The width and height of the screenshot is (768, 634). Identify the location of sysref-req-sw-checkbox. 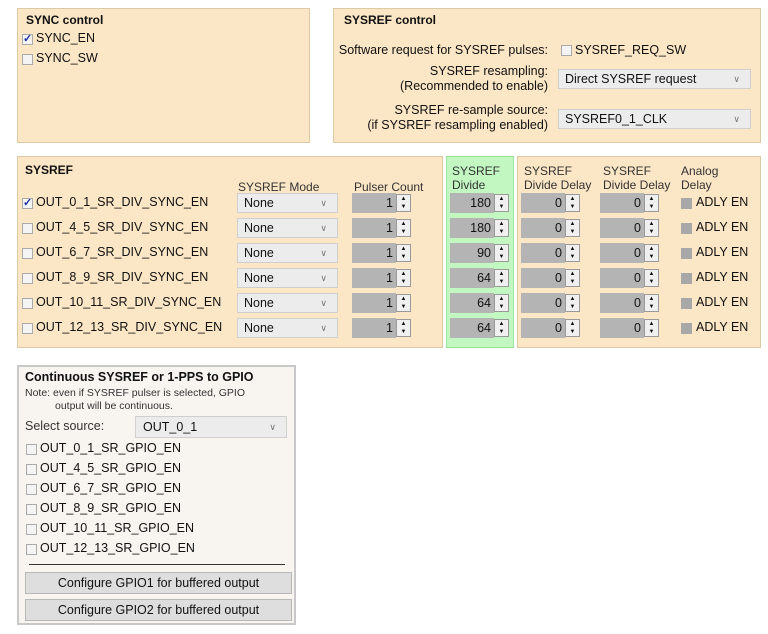
(566, 50).